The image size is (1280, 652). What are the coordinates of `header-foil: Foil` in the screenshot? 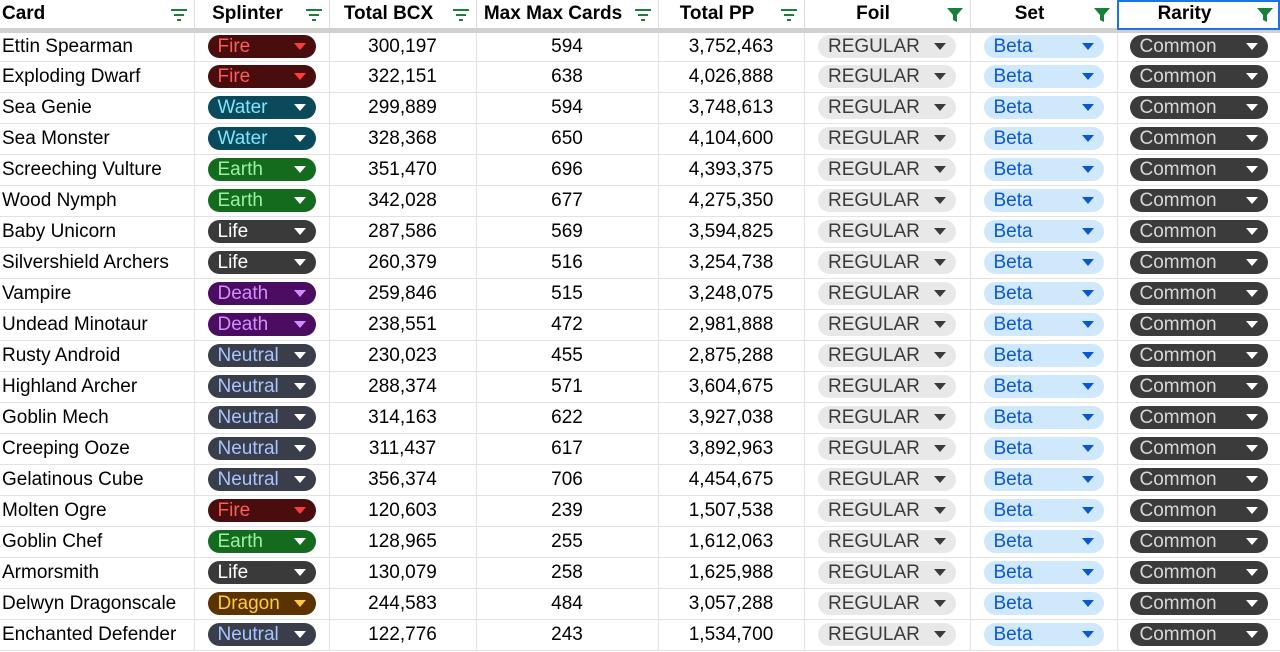 It's located at (887, 16).